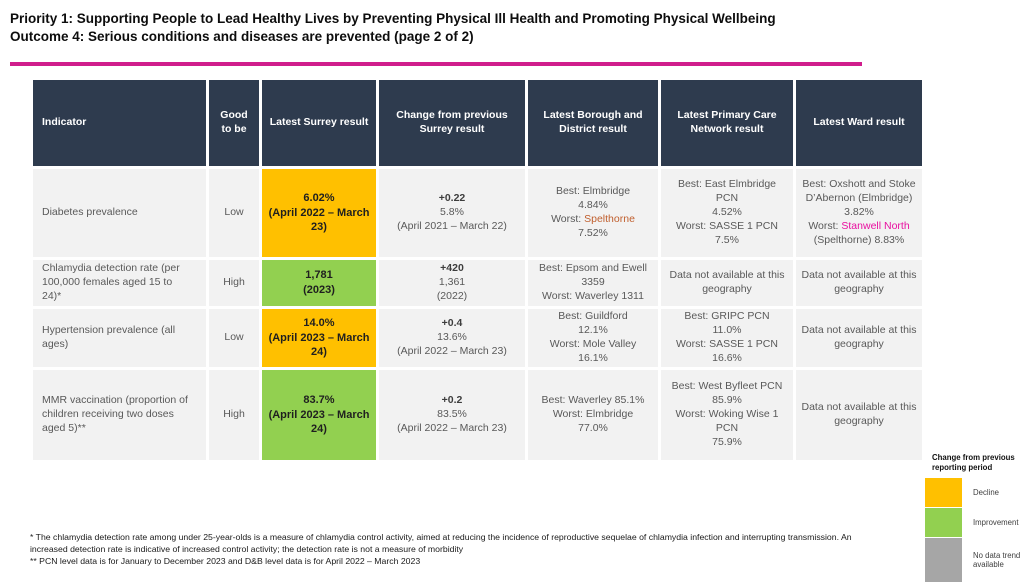 The height and width of the screenshot is (583, 1024). I want to click on chlamydia-pcn-cell: Data not available at this geography, so click(727, 283).